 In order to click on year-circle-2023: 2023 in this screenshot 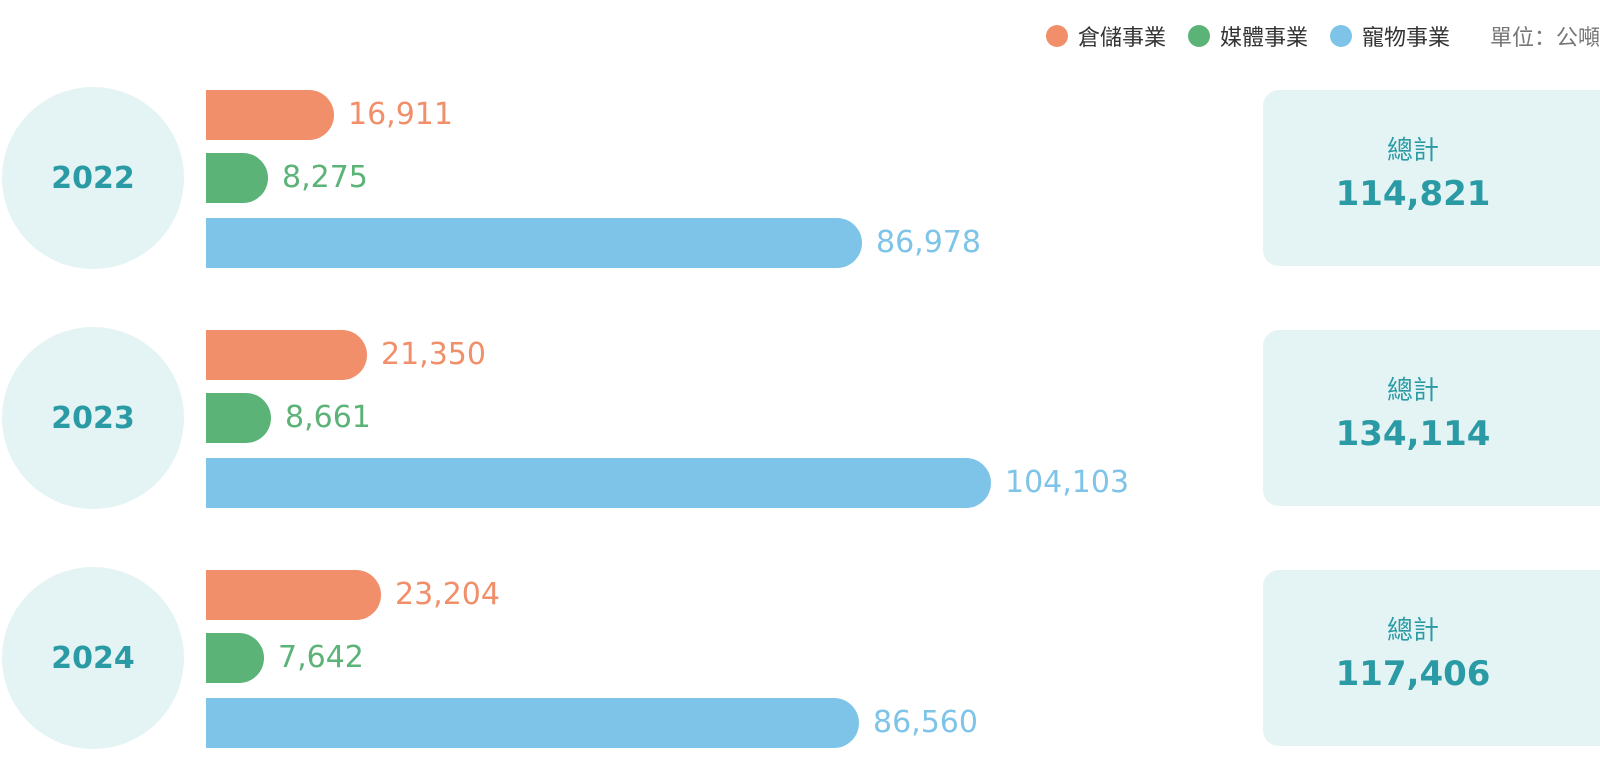, I will do `click(93, 418)`.